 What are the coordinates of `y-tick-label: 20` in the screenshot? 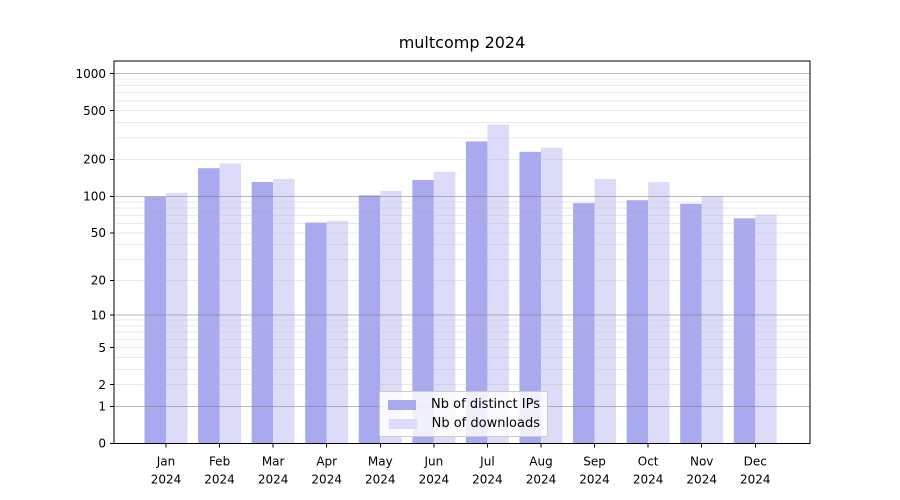 It's located at (98, 281).